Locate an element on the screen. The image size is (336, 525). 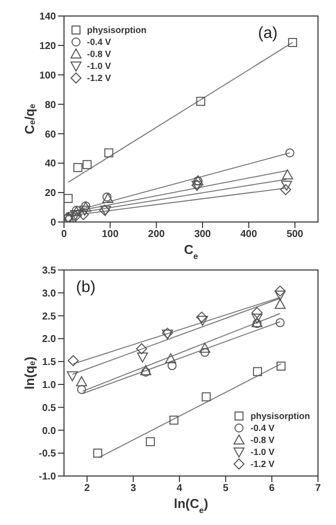
y-tick-label: -1.0 is located at coordinates (47, 477).